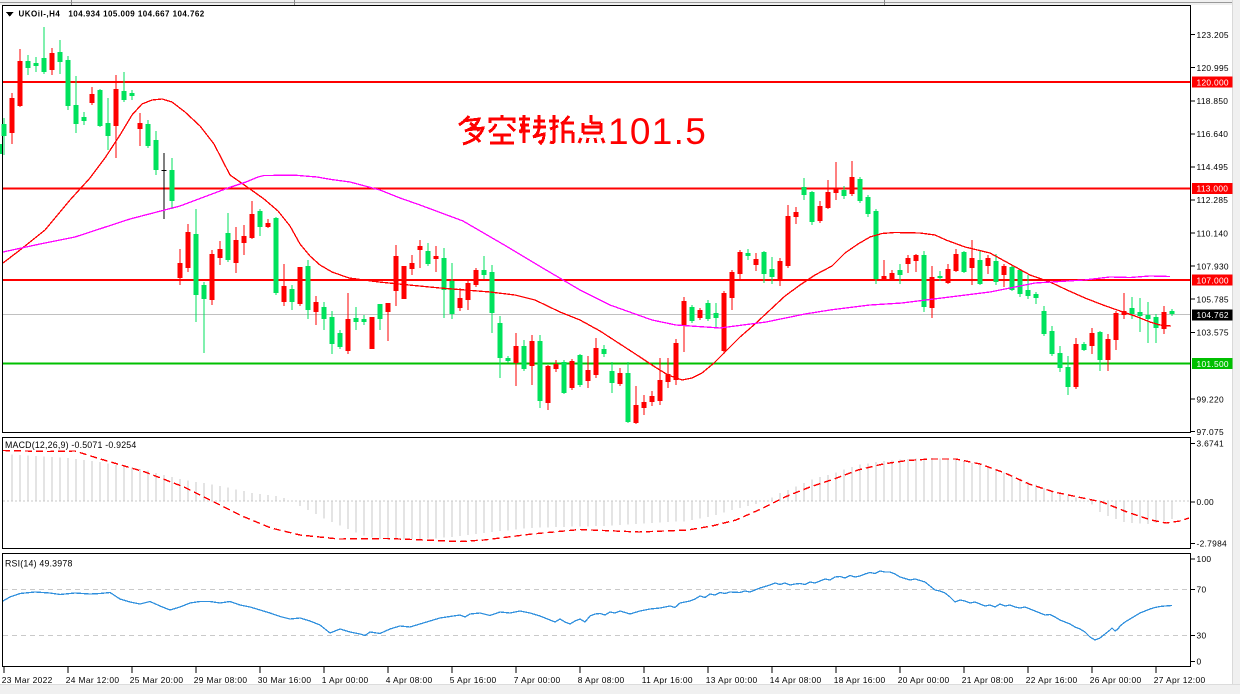 This screenshot has width=1240, height=699. I want to click on svg-text: 26 Apr 00:00, so click(1116, 680).